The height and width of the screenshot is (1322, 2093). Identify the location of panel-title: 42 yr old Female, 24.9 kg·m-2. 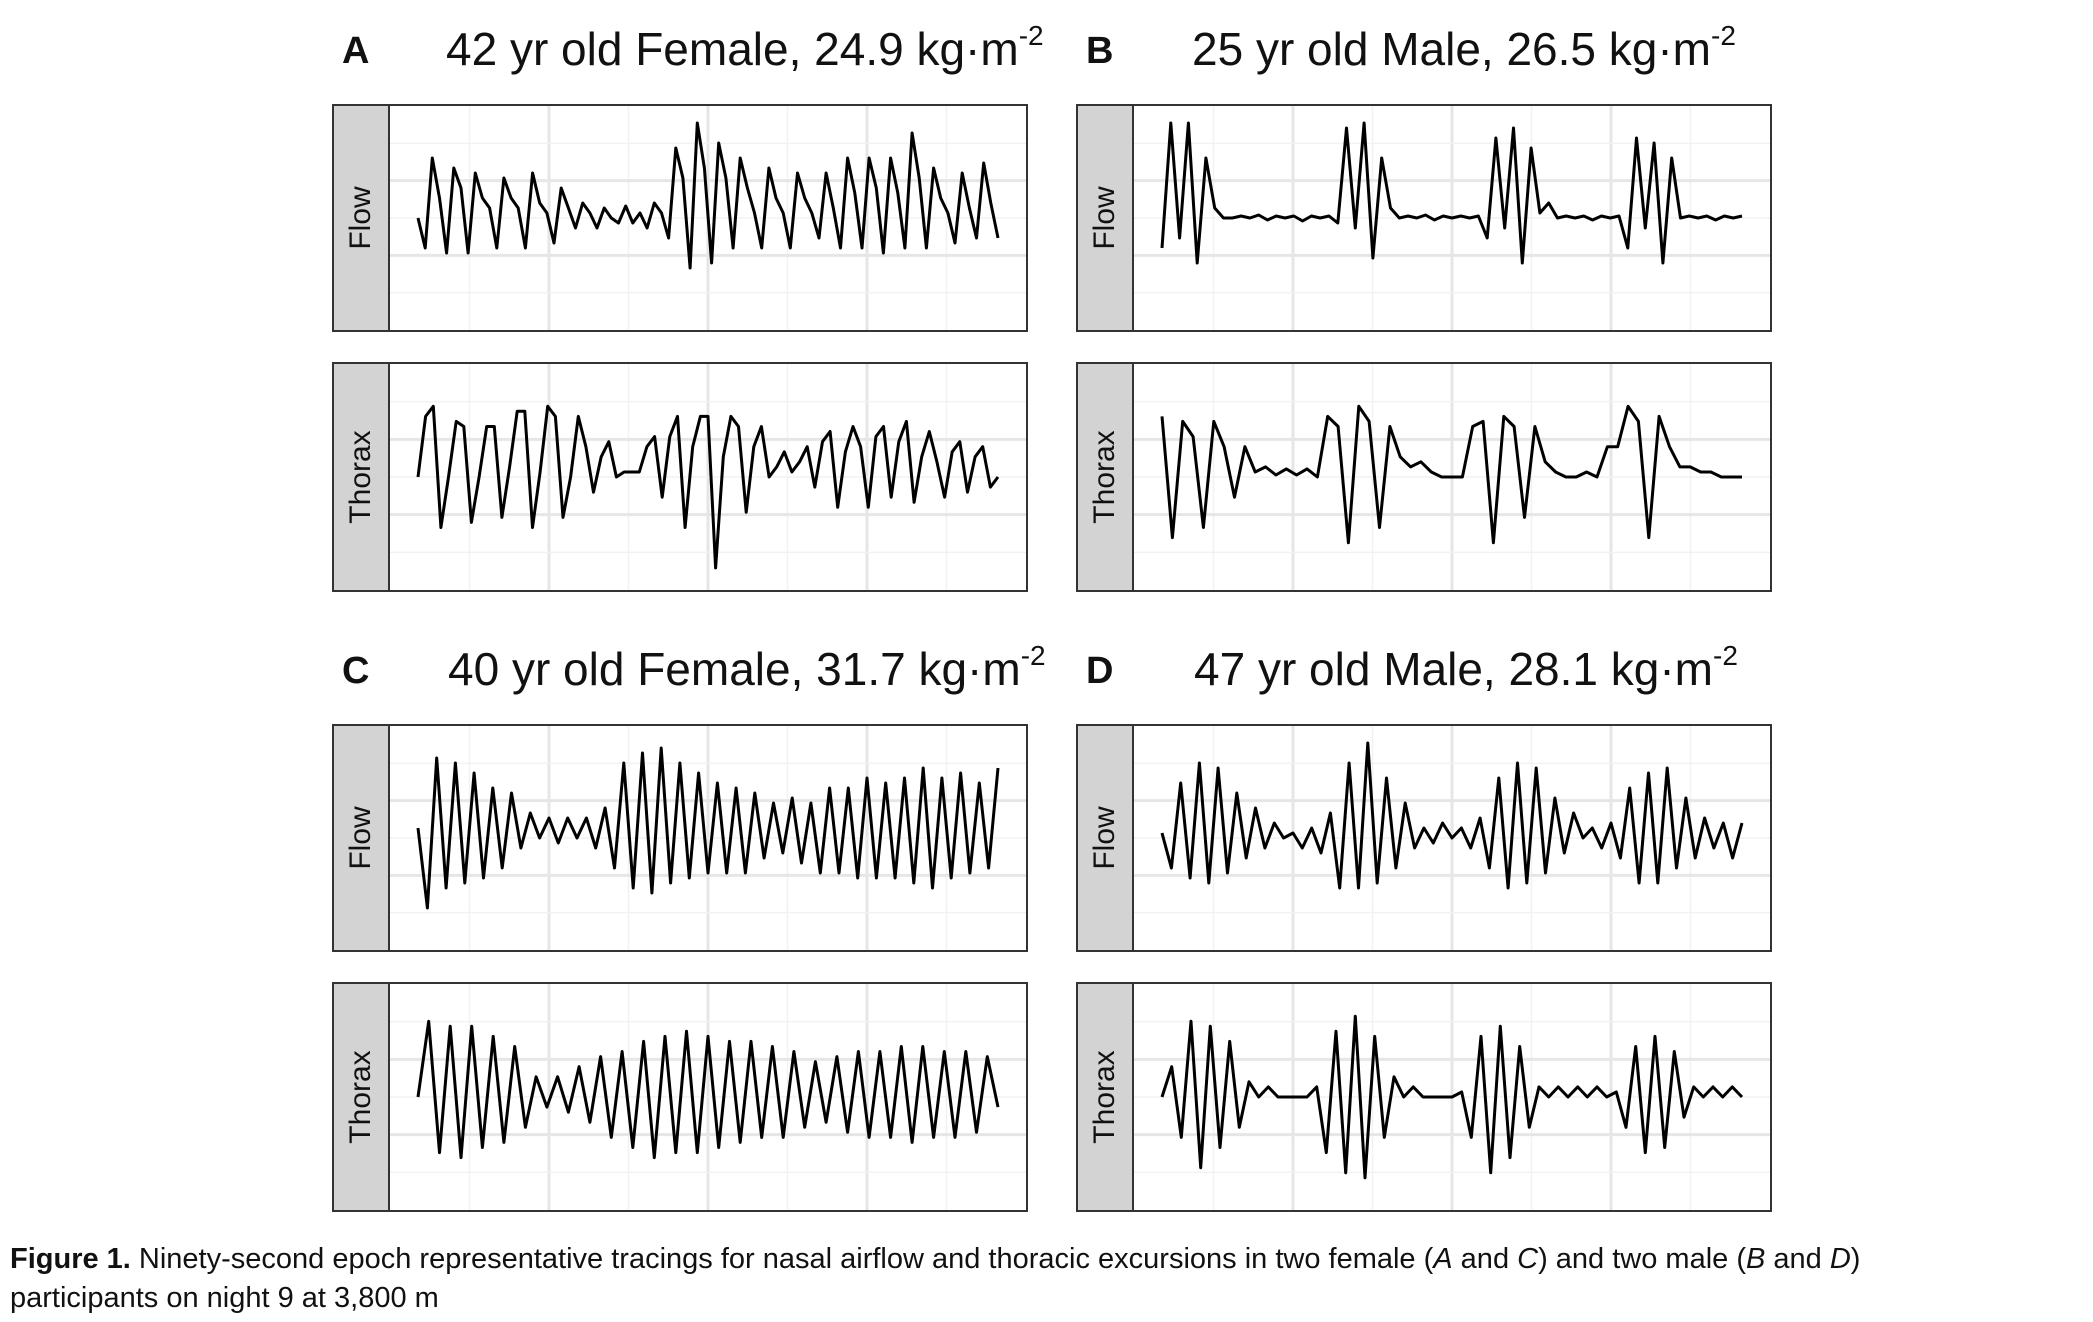
(745, 47).